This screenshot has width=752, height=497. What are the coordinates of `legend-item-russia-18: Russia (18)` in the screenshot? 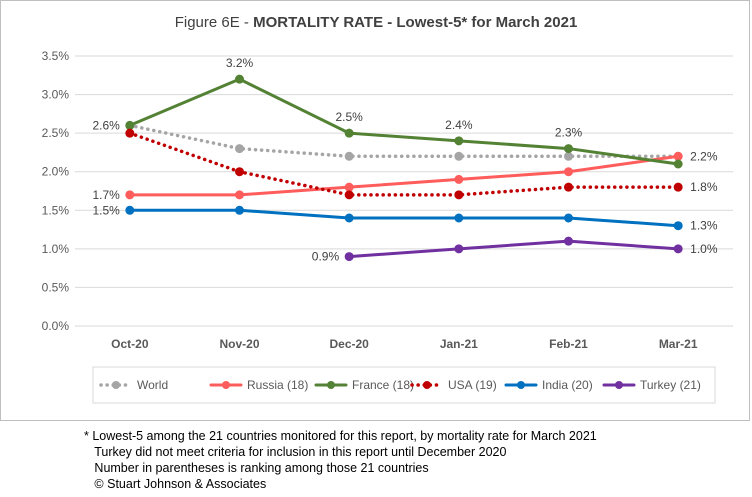 It's located at (258, 385).